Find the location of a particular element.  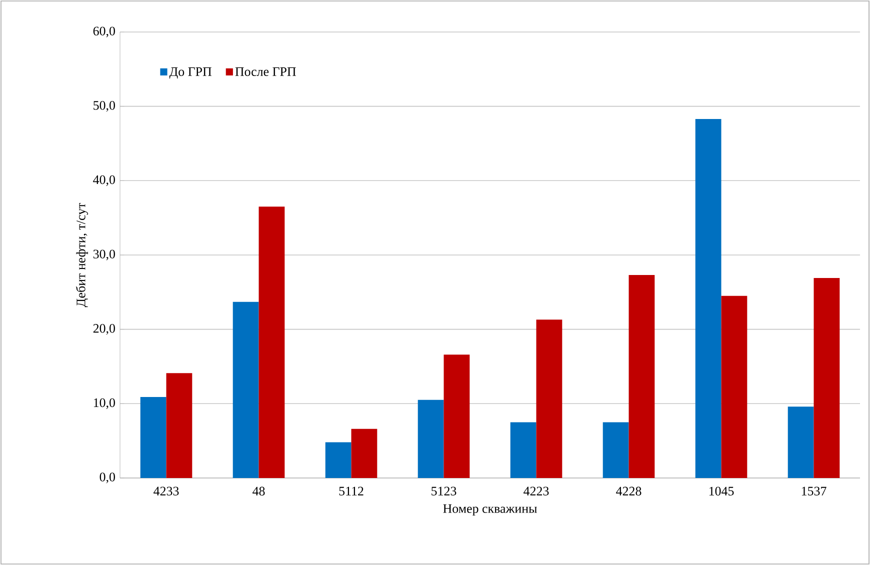

x-tick-label: 4228 is located at coordinates (629, 491).